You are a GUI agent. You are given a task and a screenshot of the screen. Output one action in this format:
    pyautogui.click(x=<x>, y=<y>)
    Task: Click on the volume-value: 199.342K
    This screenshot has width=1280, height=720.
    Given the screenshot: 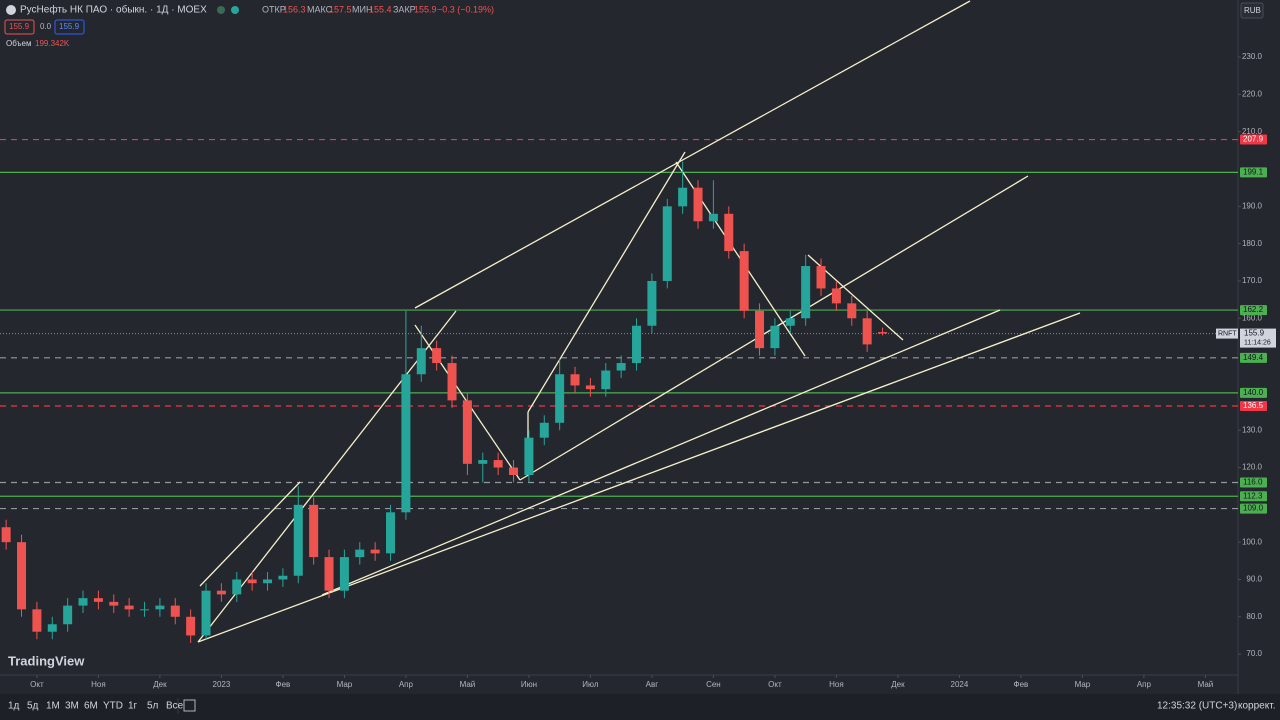 What is the action you would take?
    pyautogui.click(x=52, y=43)
    